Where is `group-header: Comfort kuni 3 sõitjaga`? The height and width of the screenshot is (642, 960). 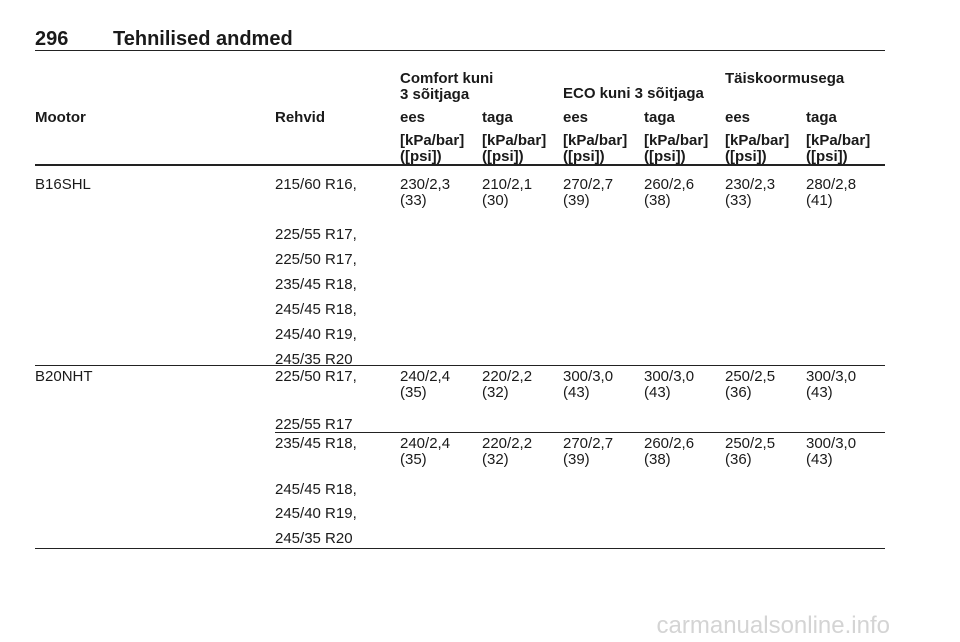 group-header: Comfort kuni 3 sõitjaga is located at coordinates (447, 86).